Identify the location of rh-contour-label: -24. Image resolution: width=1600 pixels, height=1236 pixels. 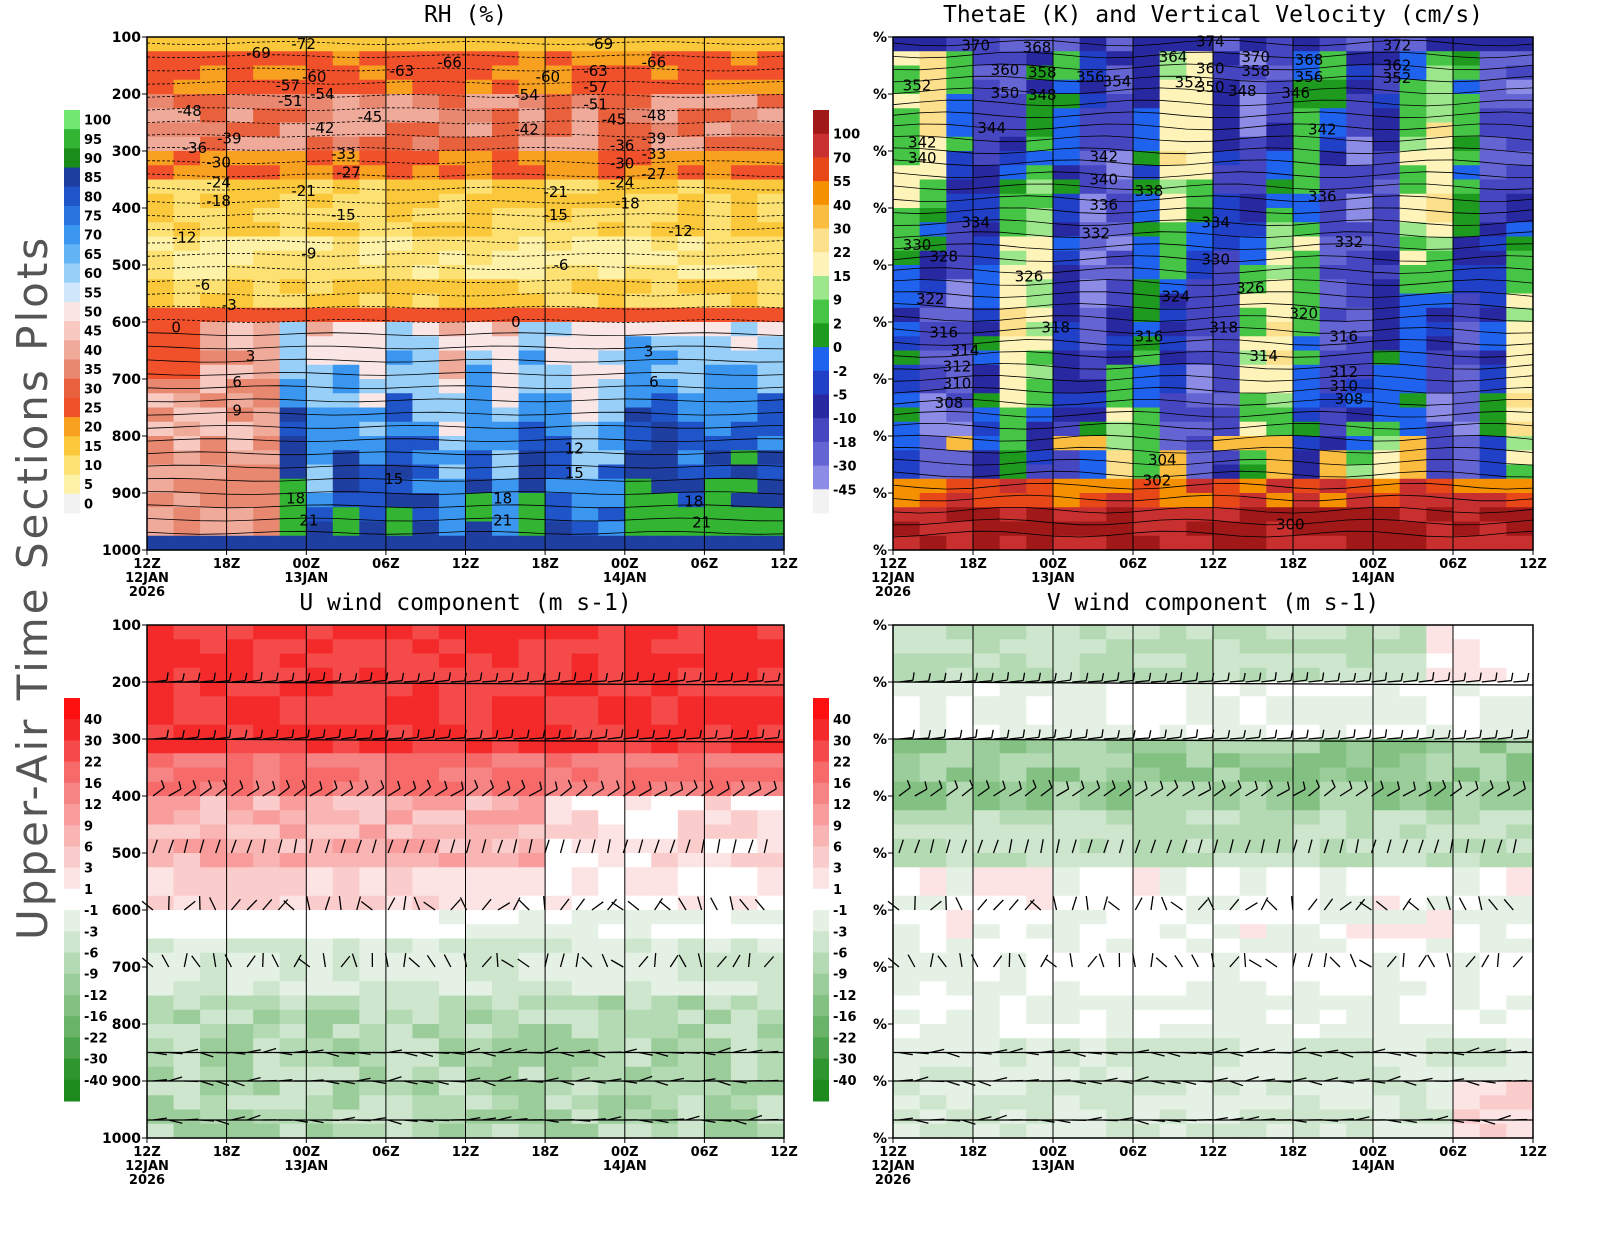
(622, 182).